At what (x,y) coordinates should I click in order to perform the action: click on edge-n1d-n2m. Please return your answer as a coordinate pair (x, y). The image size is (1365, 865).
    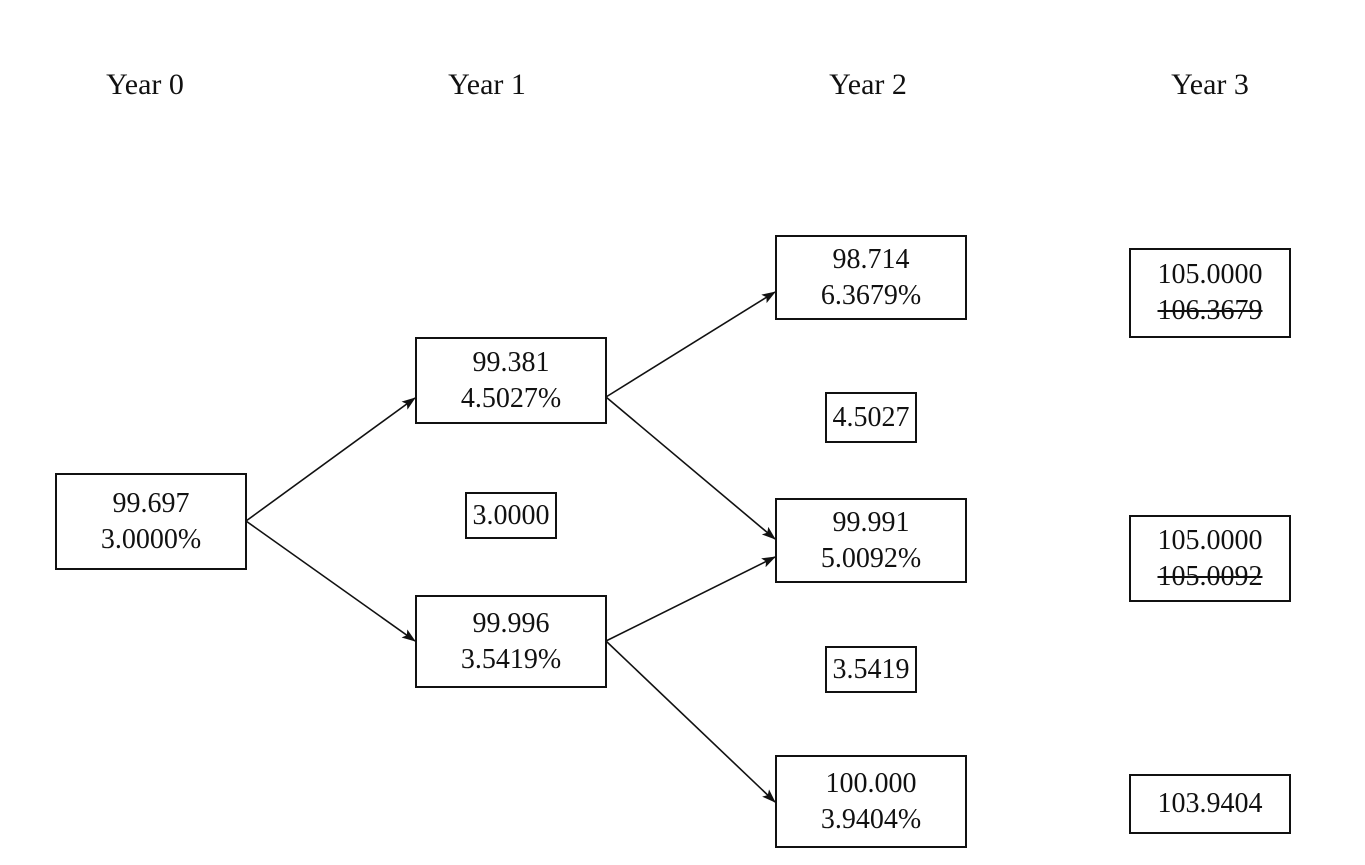
    Looking at the image, I should click on (690, 599).